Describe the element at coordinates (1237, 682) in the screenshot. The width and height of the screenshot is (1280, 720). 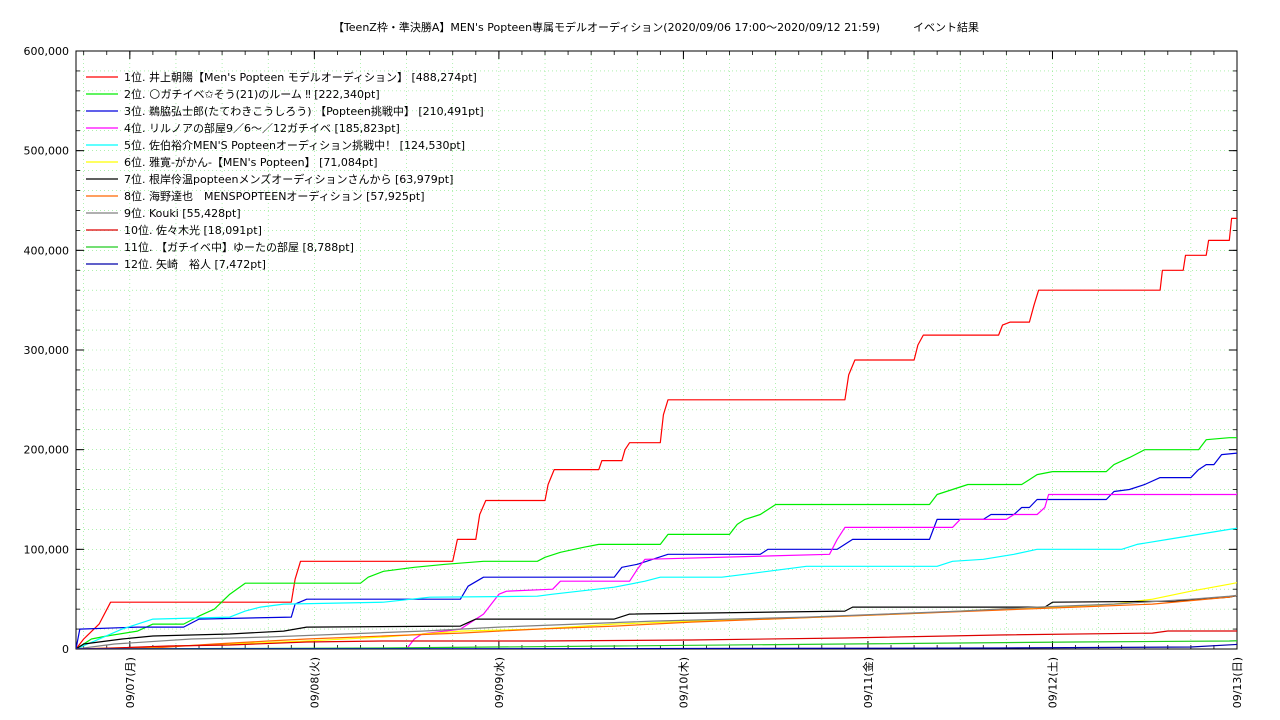
I see `x-tick-label: 09/13(日)` at that location.